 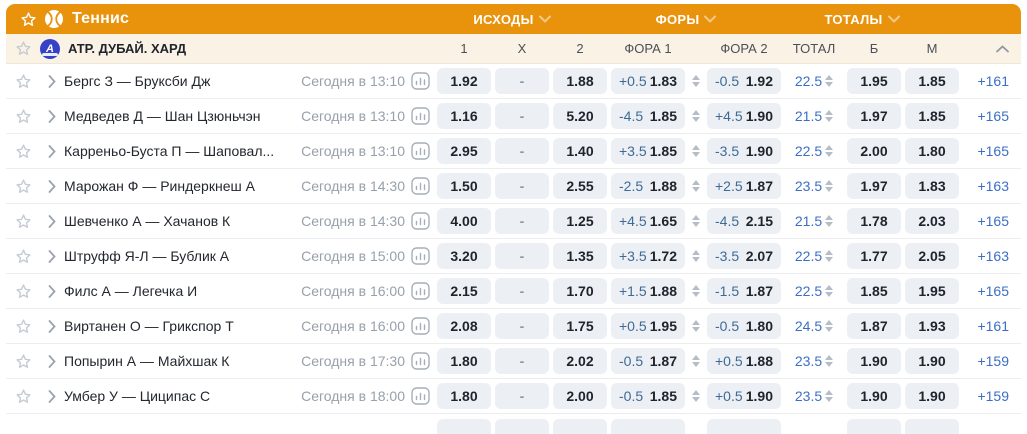 What do you see at coordinates (580, 221) in the screenshot?
I see `odds-w2: 1.25` at bounding box center [580, 221].